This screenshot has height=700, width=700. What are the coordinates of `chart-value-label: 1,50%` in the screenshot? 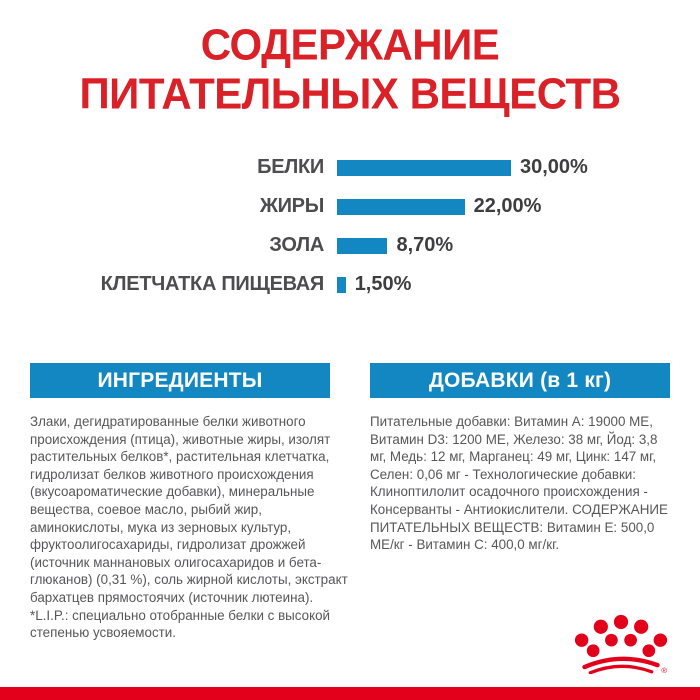 It's located at (383, 284).